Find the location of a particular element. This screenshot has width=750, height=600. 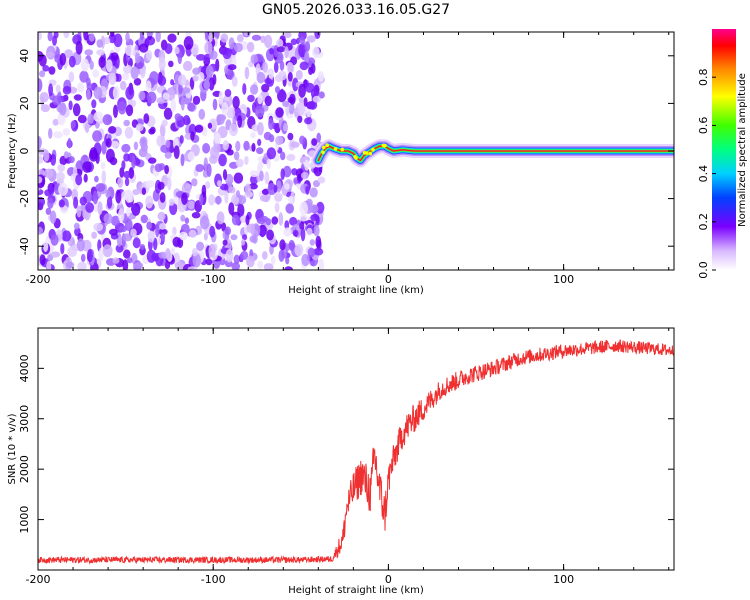

x-tick-label: -100 is located at coordinates (213, 279).